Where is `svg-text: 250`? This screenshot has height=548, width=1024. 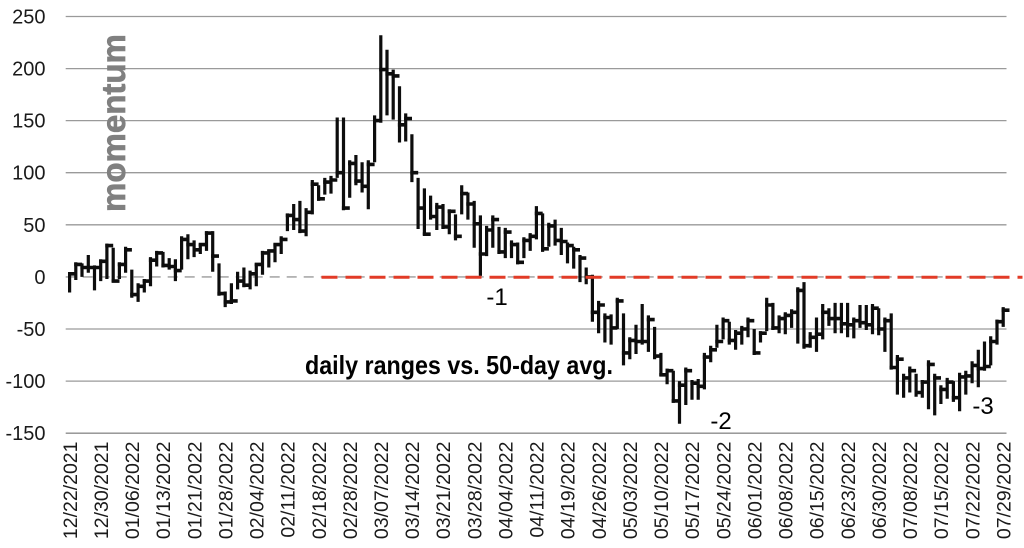 svg-text: 250 is located at coordinates (28, 18).